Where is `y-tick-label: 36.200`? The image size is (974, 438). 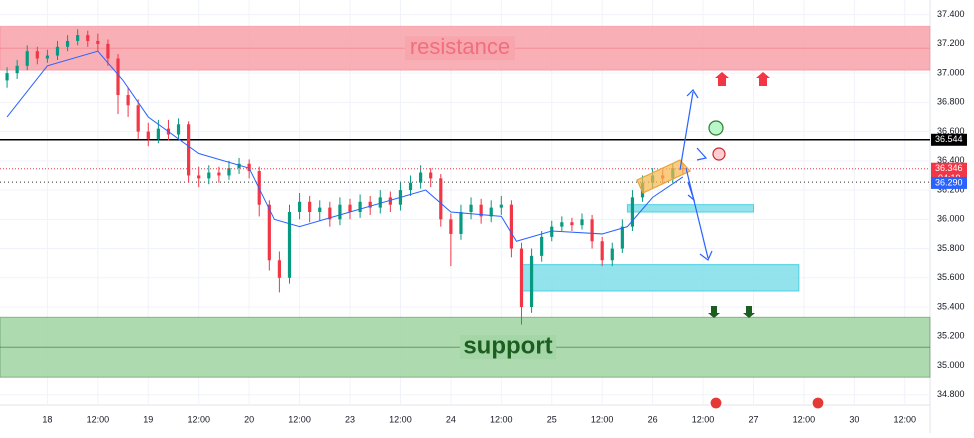 y-tick-label: 36.200 is located at coordinates (951, 189).